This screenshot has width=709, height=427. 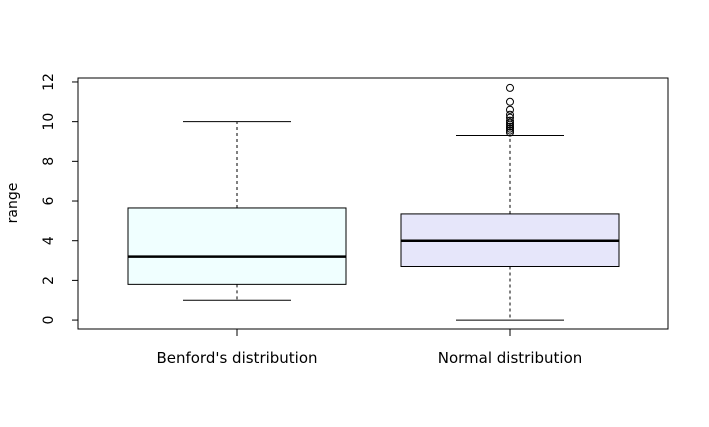 I want to click on y-axis-title: range, so click(x=13, y=203).